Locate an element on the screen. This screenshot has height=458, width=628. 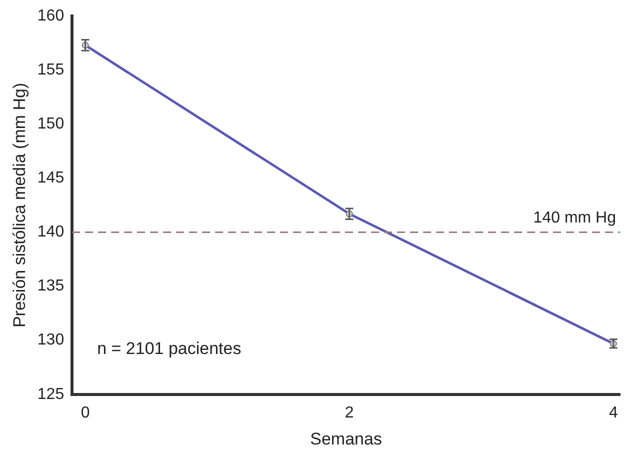
y-tick-label: 160 is located at coordinates (50, 15).